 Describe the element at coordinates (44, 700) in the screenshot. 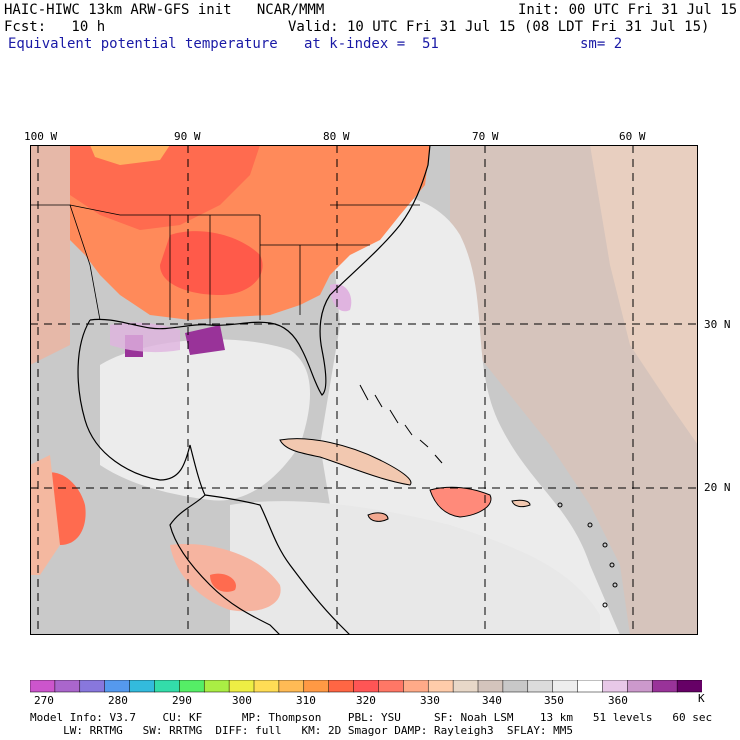

I see `colorbar-tick-270: 270` at that location.